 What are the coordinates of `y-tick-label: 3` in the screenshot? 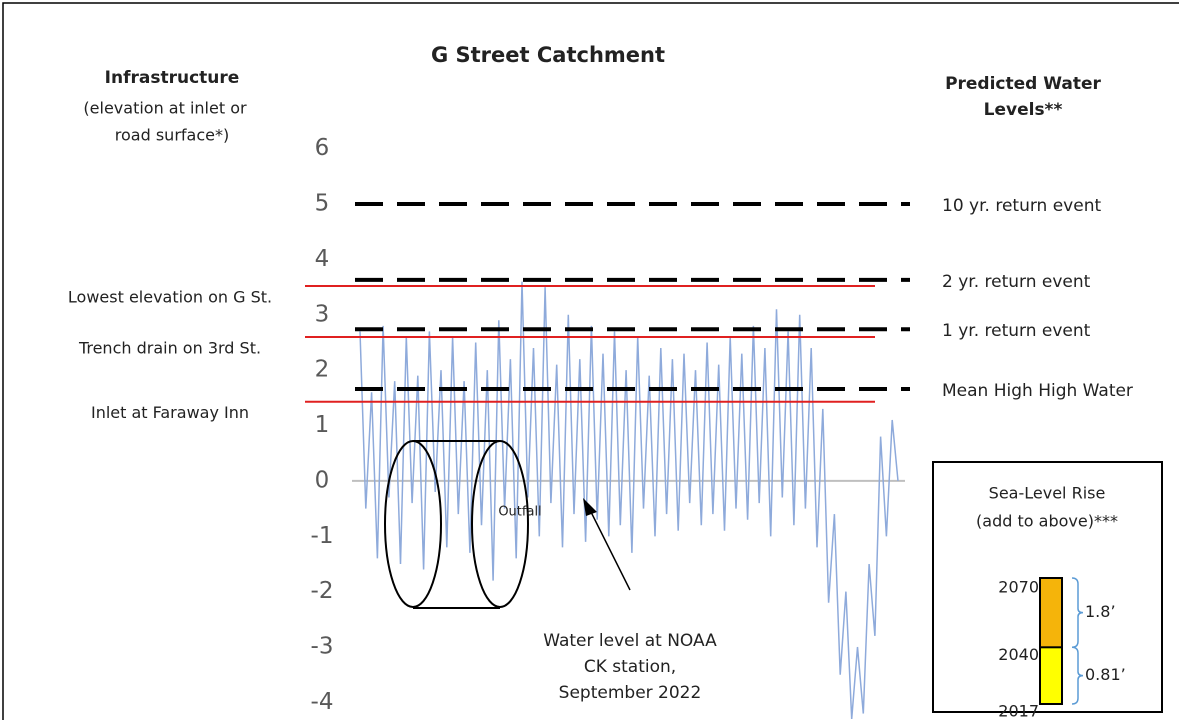 It's located at (322, 314).